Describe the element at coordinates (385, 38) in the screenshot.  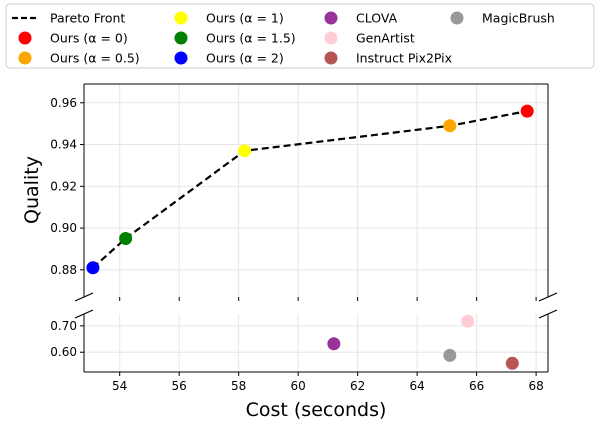
I see `legend-label: GenArtist` at that location.